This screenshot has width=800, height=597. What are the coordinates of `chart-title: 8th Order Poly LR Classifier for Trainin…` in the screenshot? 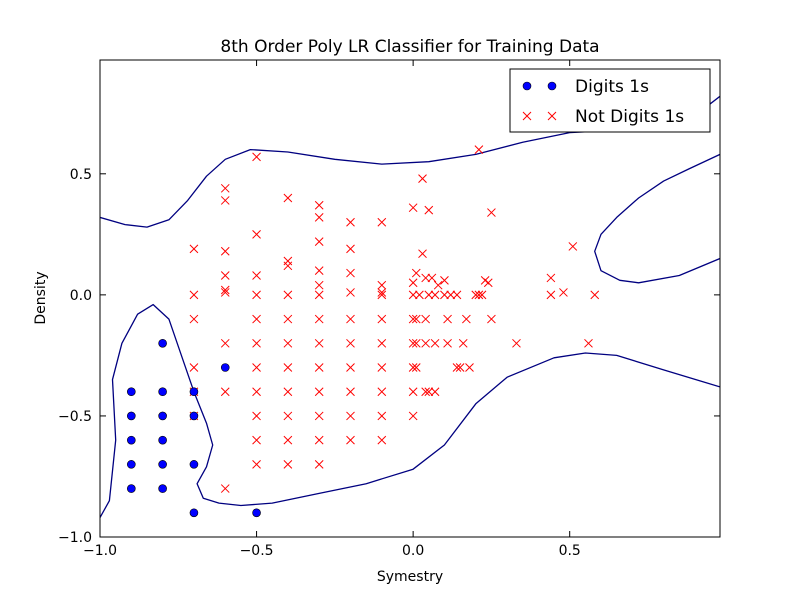 It's located at (409, 47).